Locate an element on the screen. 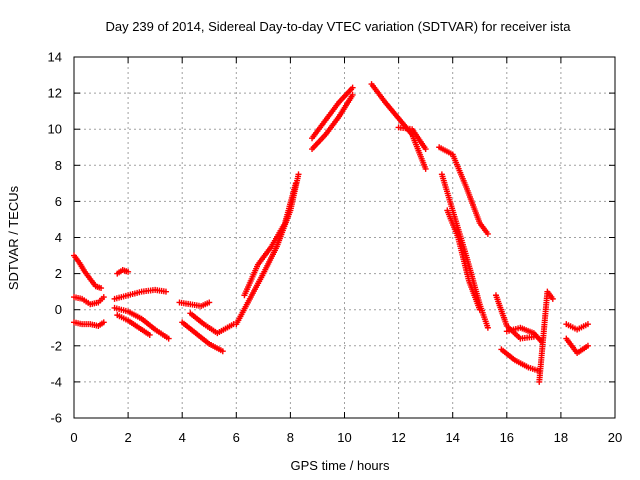 Image resolution: width=640 pixels, height=480 pixels. series-arc-b is located at coordinates (89, 324).